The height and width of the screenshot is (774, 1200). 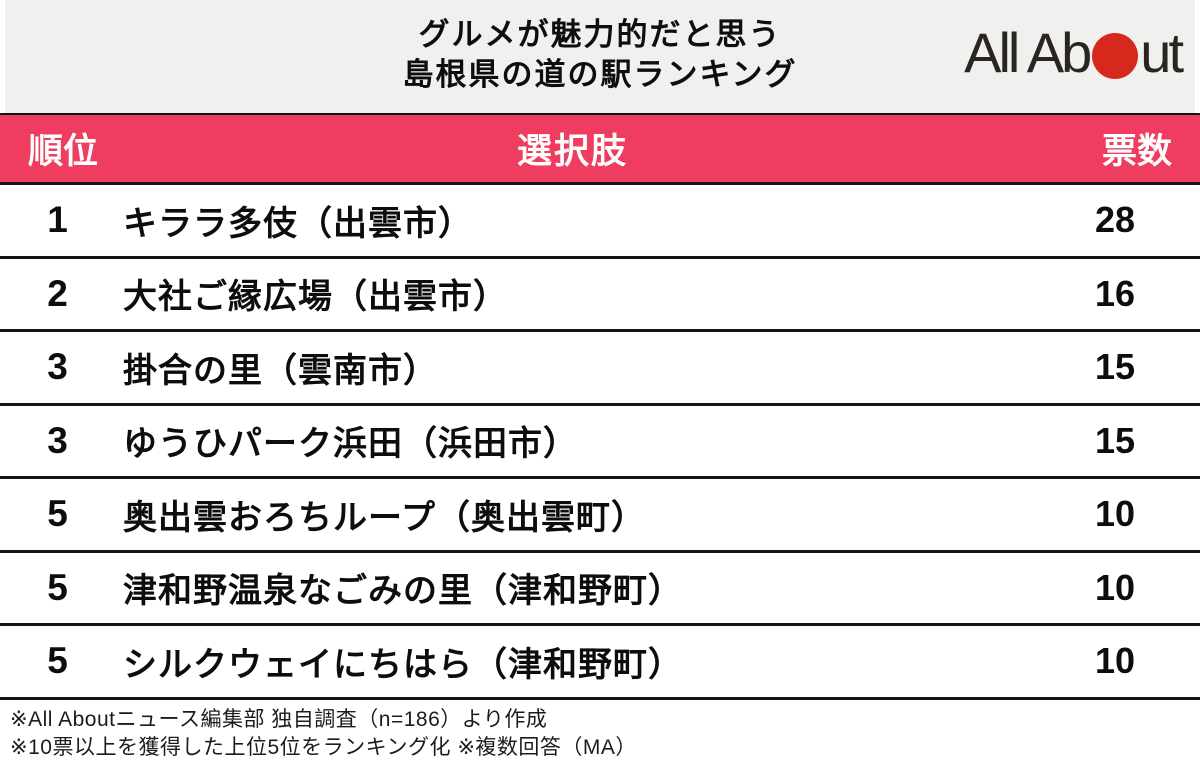 What do you see at coordinates (1162, 52) in the screenshot?
I see `logo-text-after: ut` at bounding box center [1162, 52].